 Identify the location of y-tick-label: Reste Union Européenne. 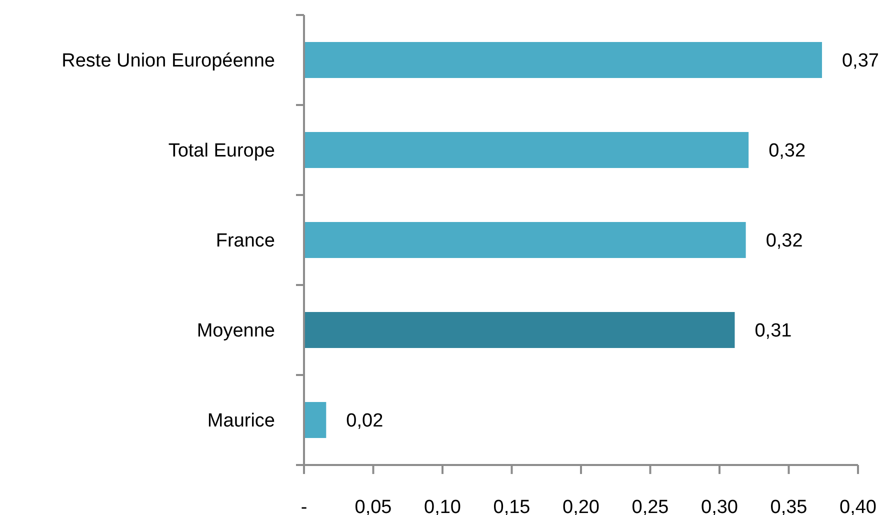
(168, 61).